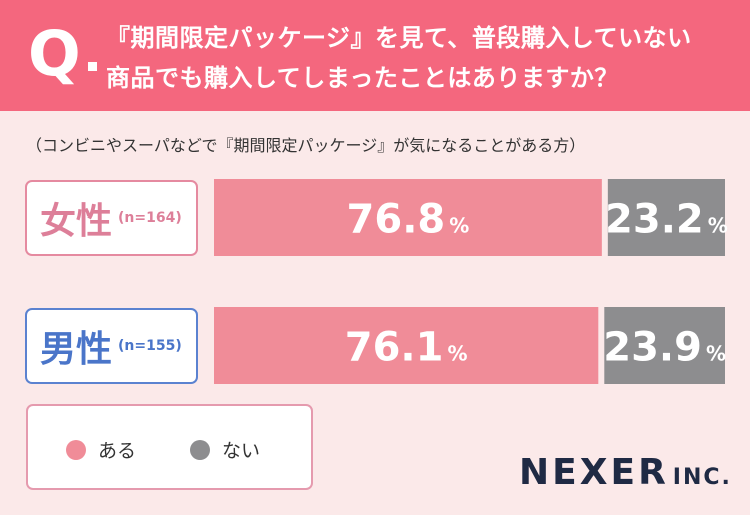  I want to click on nexer-logo: NEXER INC., so click(625, 472).